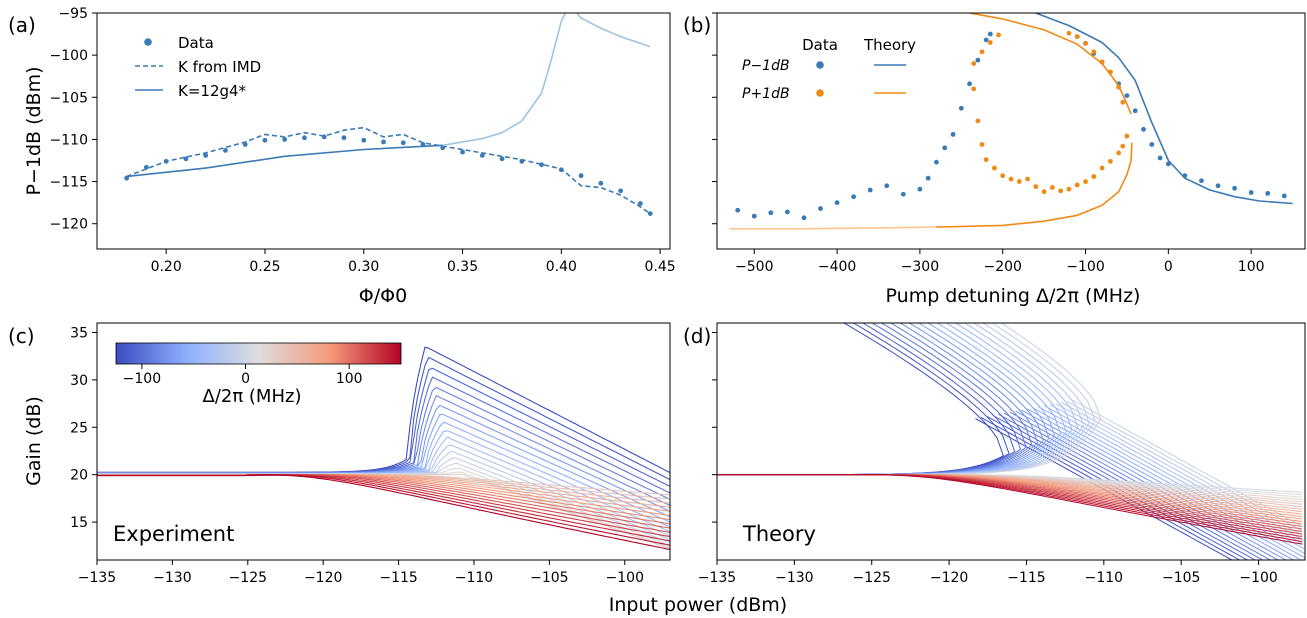 This screenshot has height=618, width=1307. Describe the element at coordinates (166, 267) in the screenshot. I see `x-tick-label: 0.20` at that location.